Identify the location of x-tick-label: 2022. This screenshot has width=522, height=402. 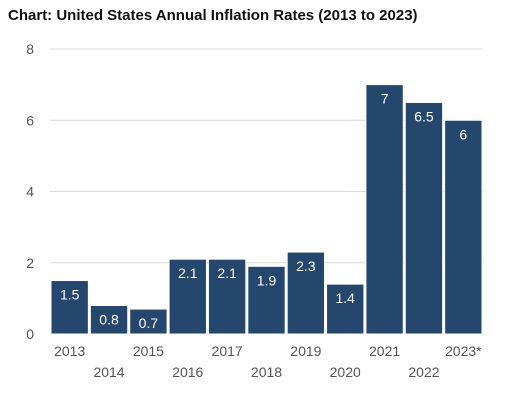
(423, 372).